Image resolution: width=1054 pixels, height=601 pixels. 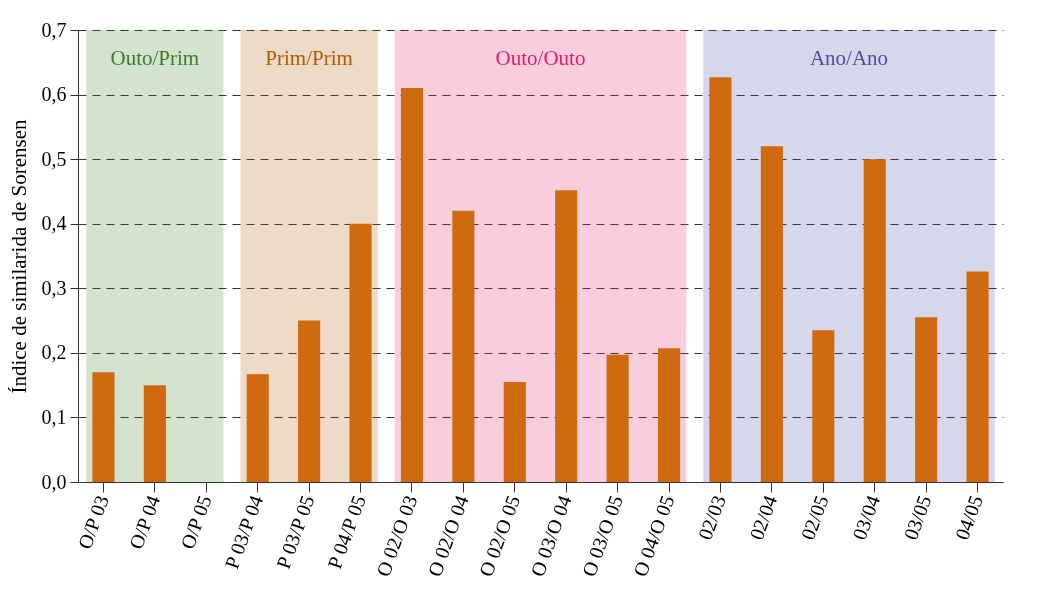 What do you see at coordinates (849, 58) in the screenshot?
I see `band-label: Ano/Ano` at bounding box center [849, 58].